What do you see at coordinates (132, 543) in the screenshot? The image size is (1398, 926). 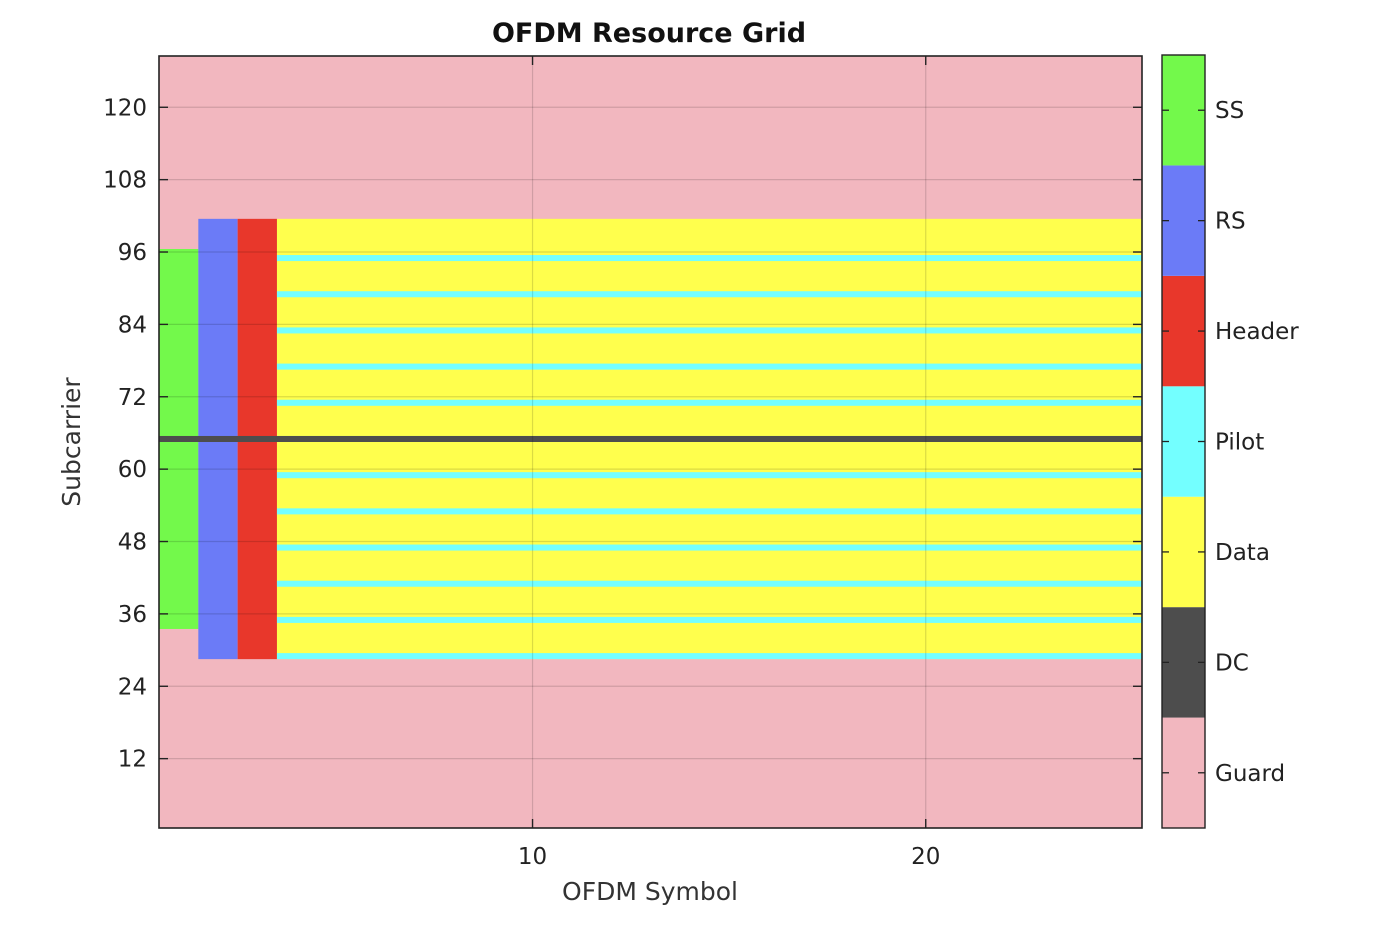 I see `y-tick-label: 48` at bounding box center [132, 543].